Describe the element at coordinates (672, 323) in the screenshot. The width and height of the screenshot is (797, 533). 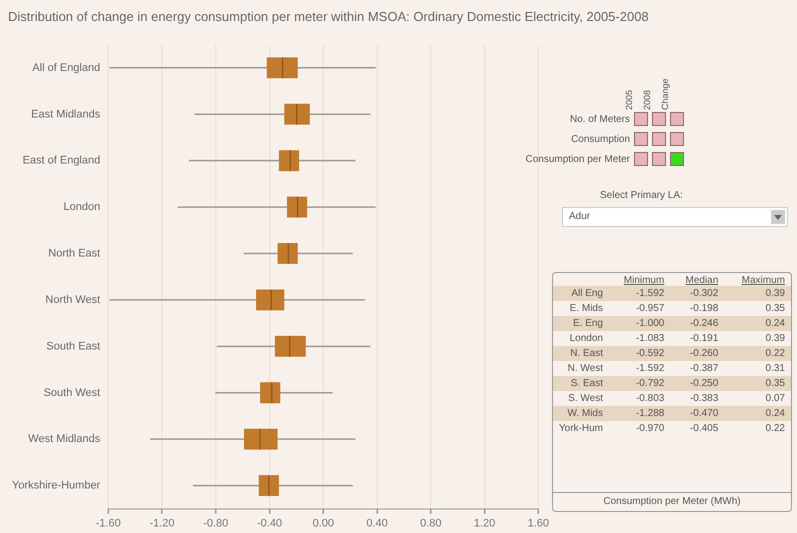
I see `table-row: E. Eng -1.000 -0.246 0.24` at that location.